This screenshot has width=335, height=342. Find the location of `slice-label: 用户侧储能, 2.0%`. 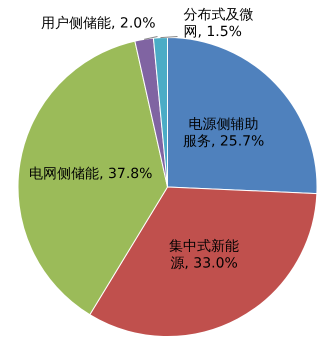

slice-label: 用户侧储能, 2.0% is located at coordinates (98, 24).